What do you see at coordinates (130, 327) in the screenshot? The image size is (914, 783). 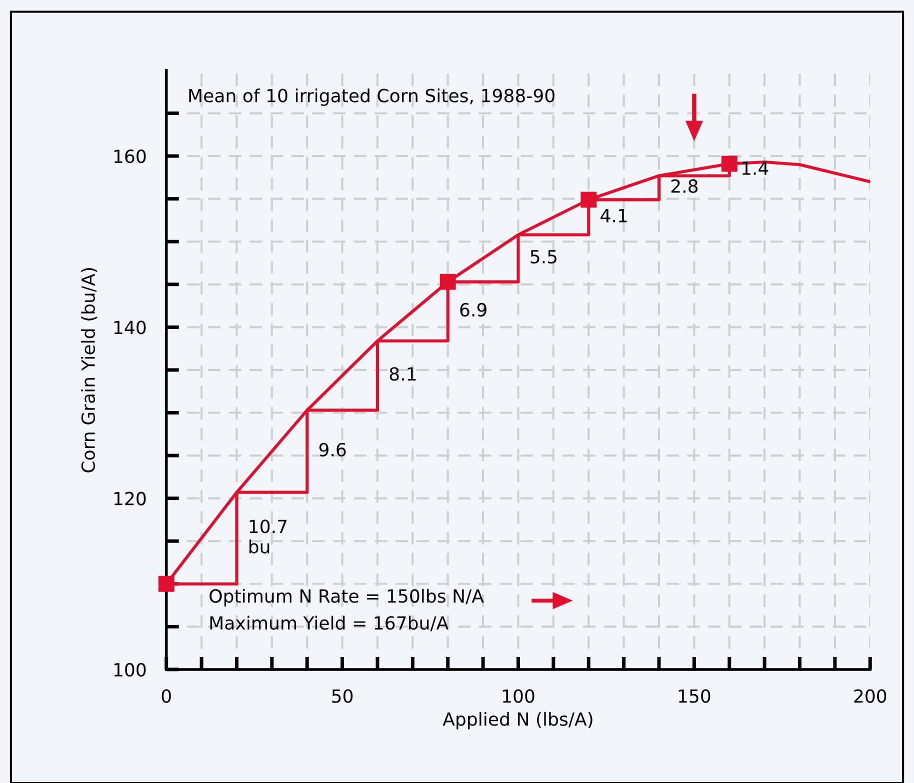 I see `y-tick-label: 140` at bounding box center [130, 327].